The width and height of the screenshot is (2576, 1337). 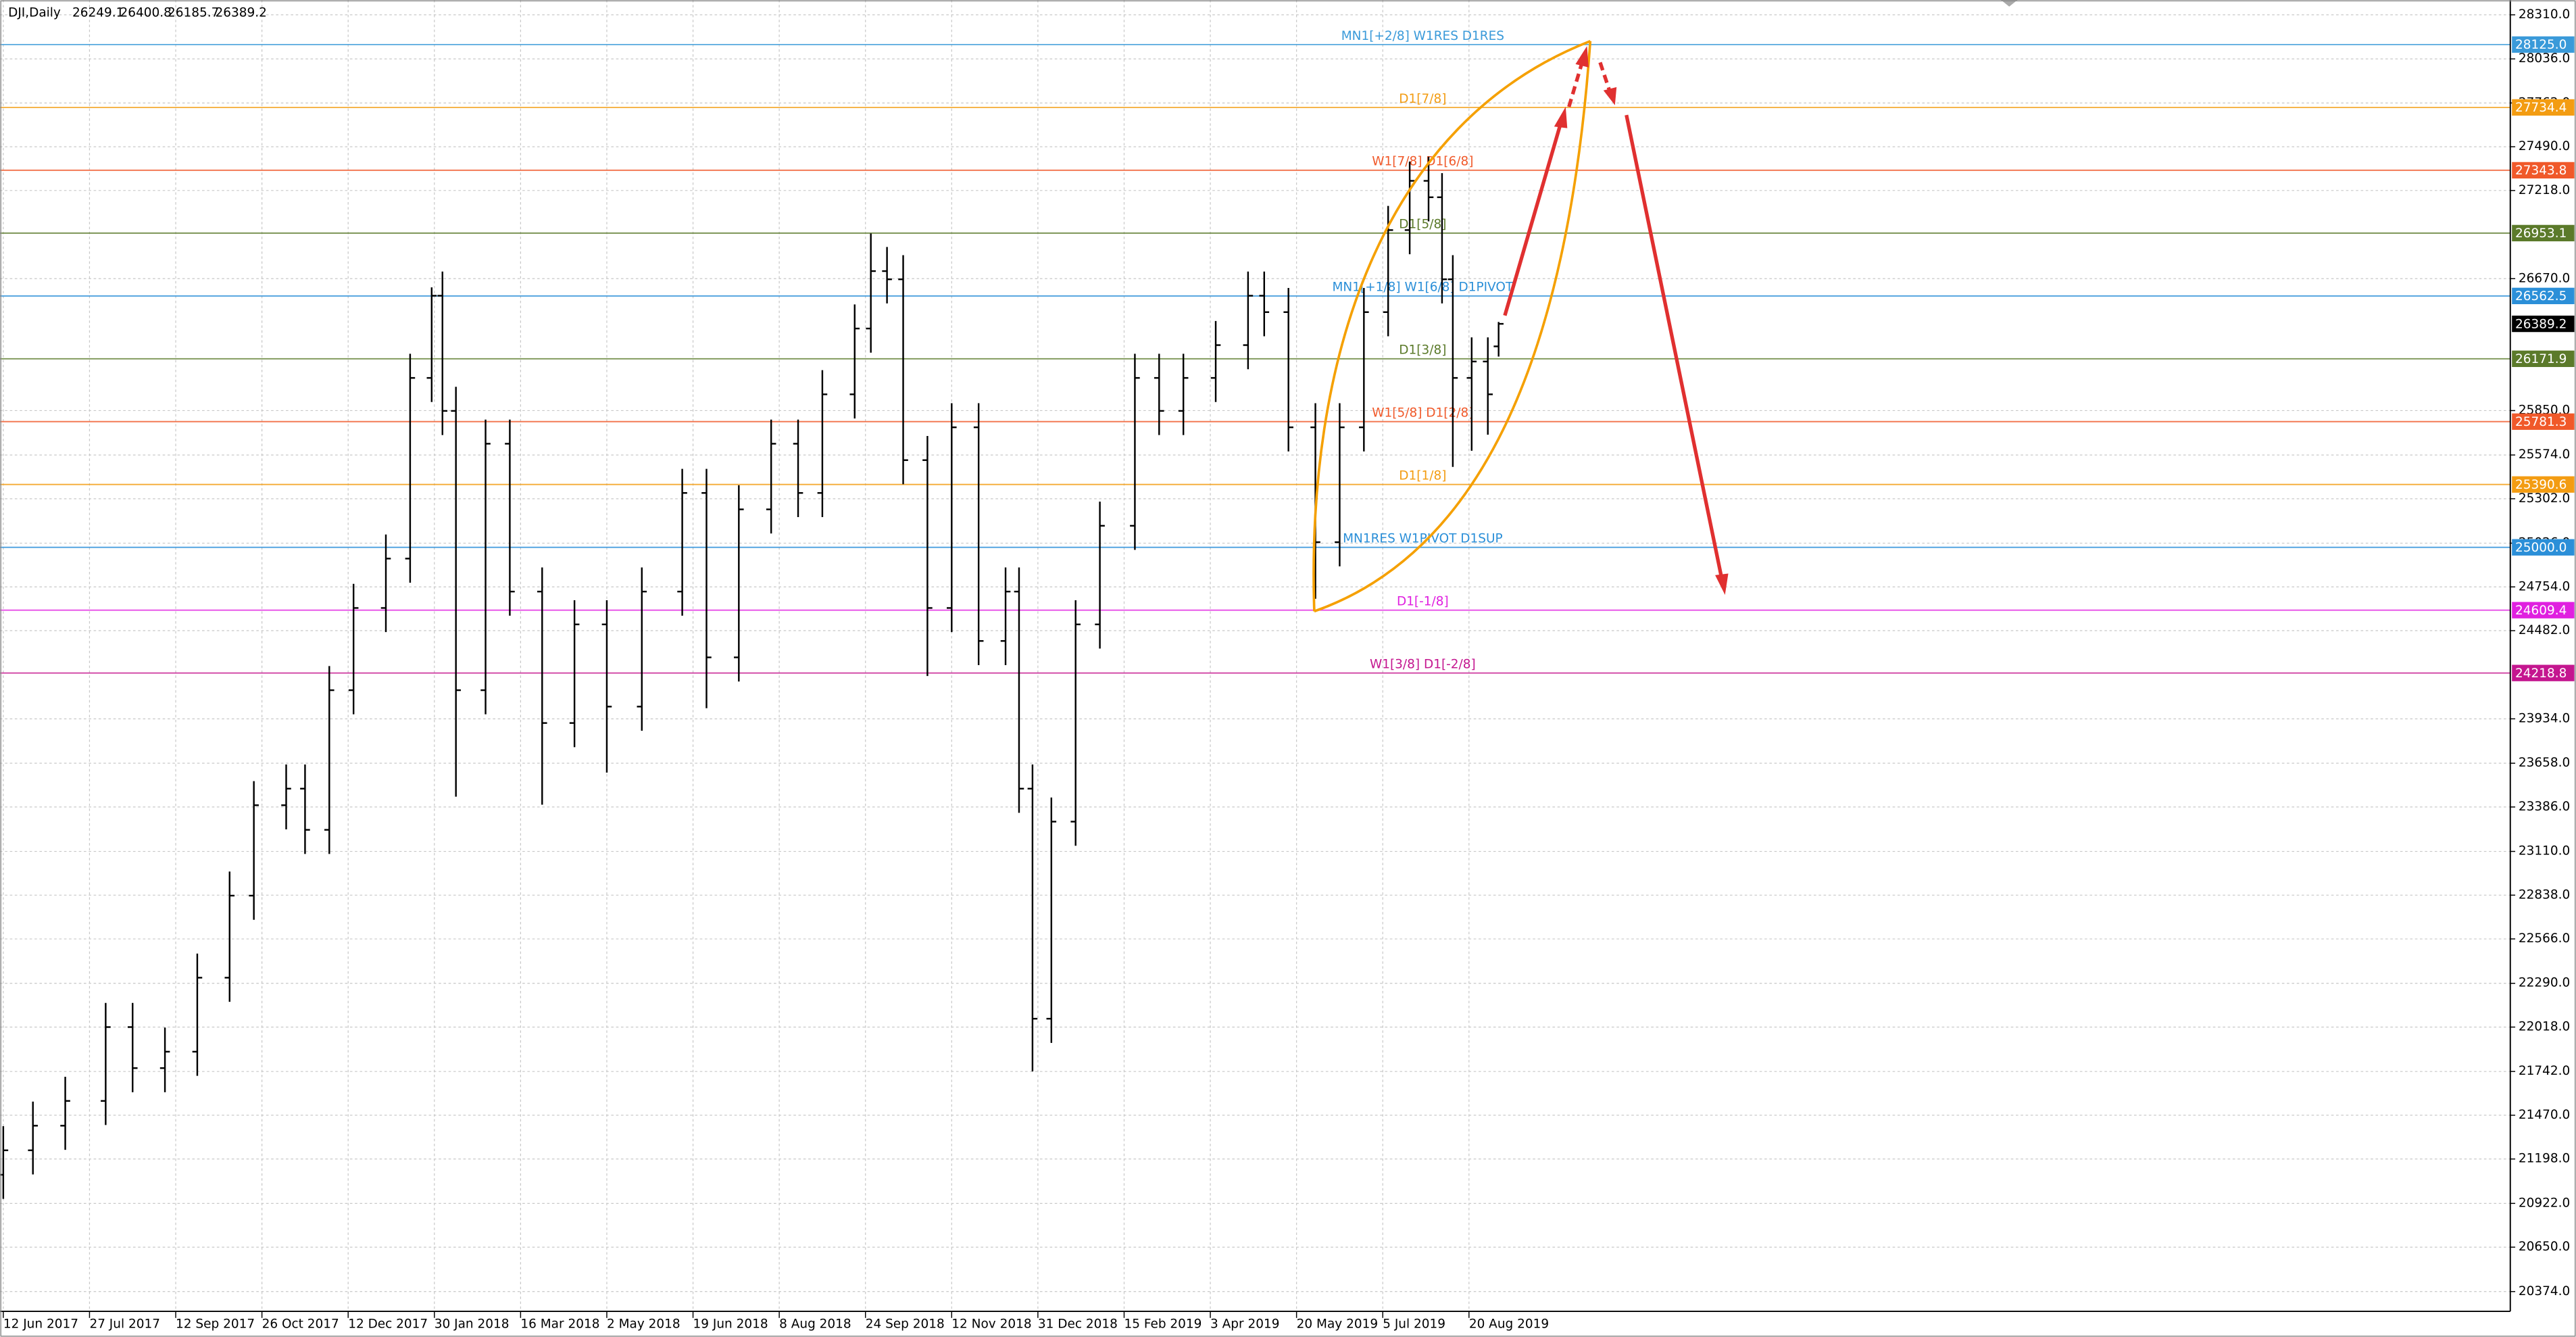 I want to click on y-tick-label: 22018.0, so click(x=2544, y=1026).